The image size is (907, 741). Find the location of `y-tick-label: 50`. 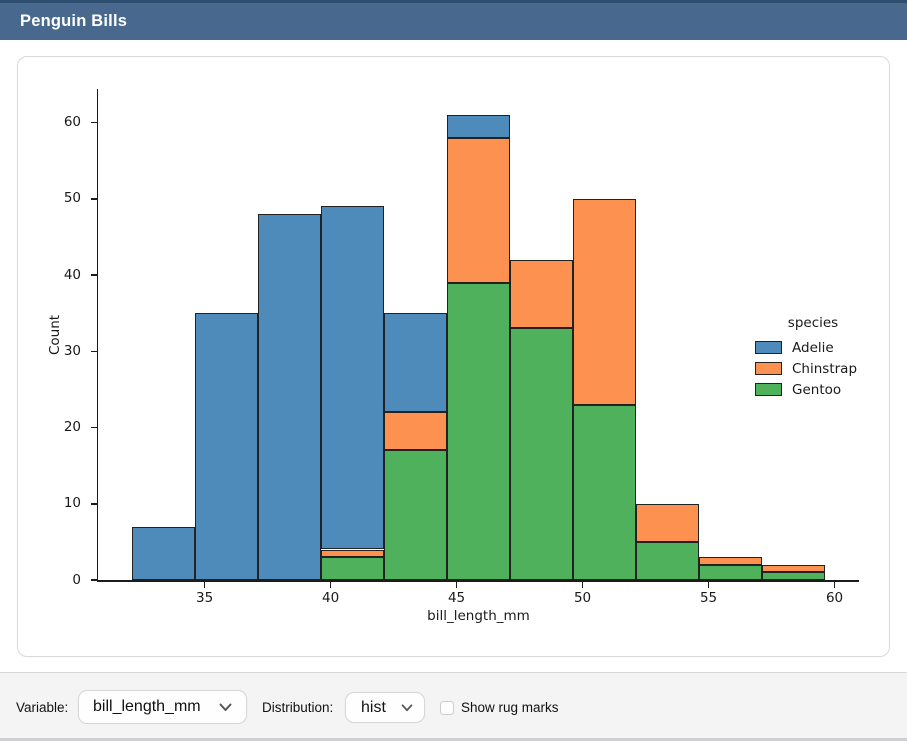

y-tick-label: 50 is located at coordinates (72, 198).